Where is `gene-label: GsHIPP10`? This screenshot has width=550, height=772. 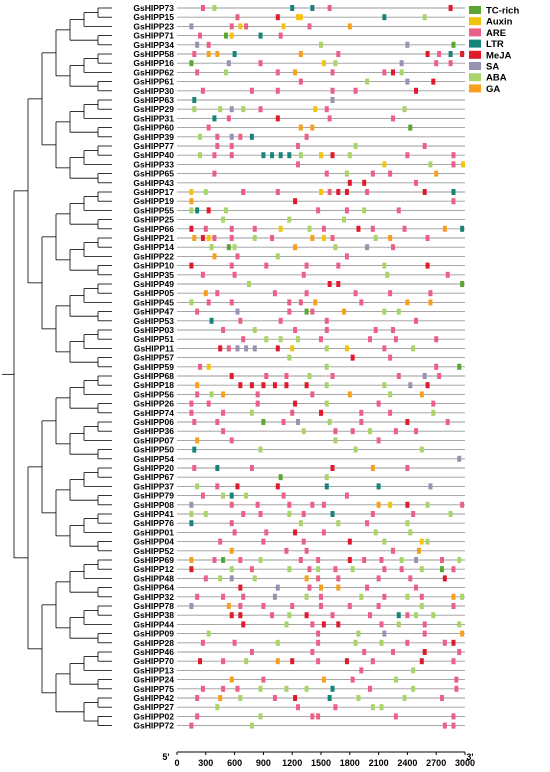
gene-label: GsHIPP10 is located at coordinates (153, 266).